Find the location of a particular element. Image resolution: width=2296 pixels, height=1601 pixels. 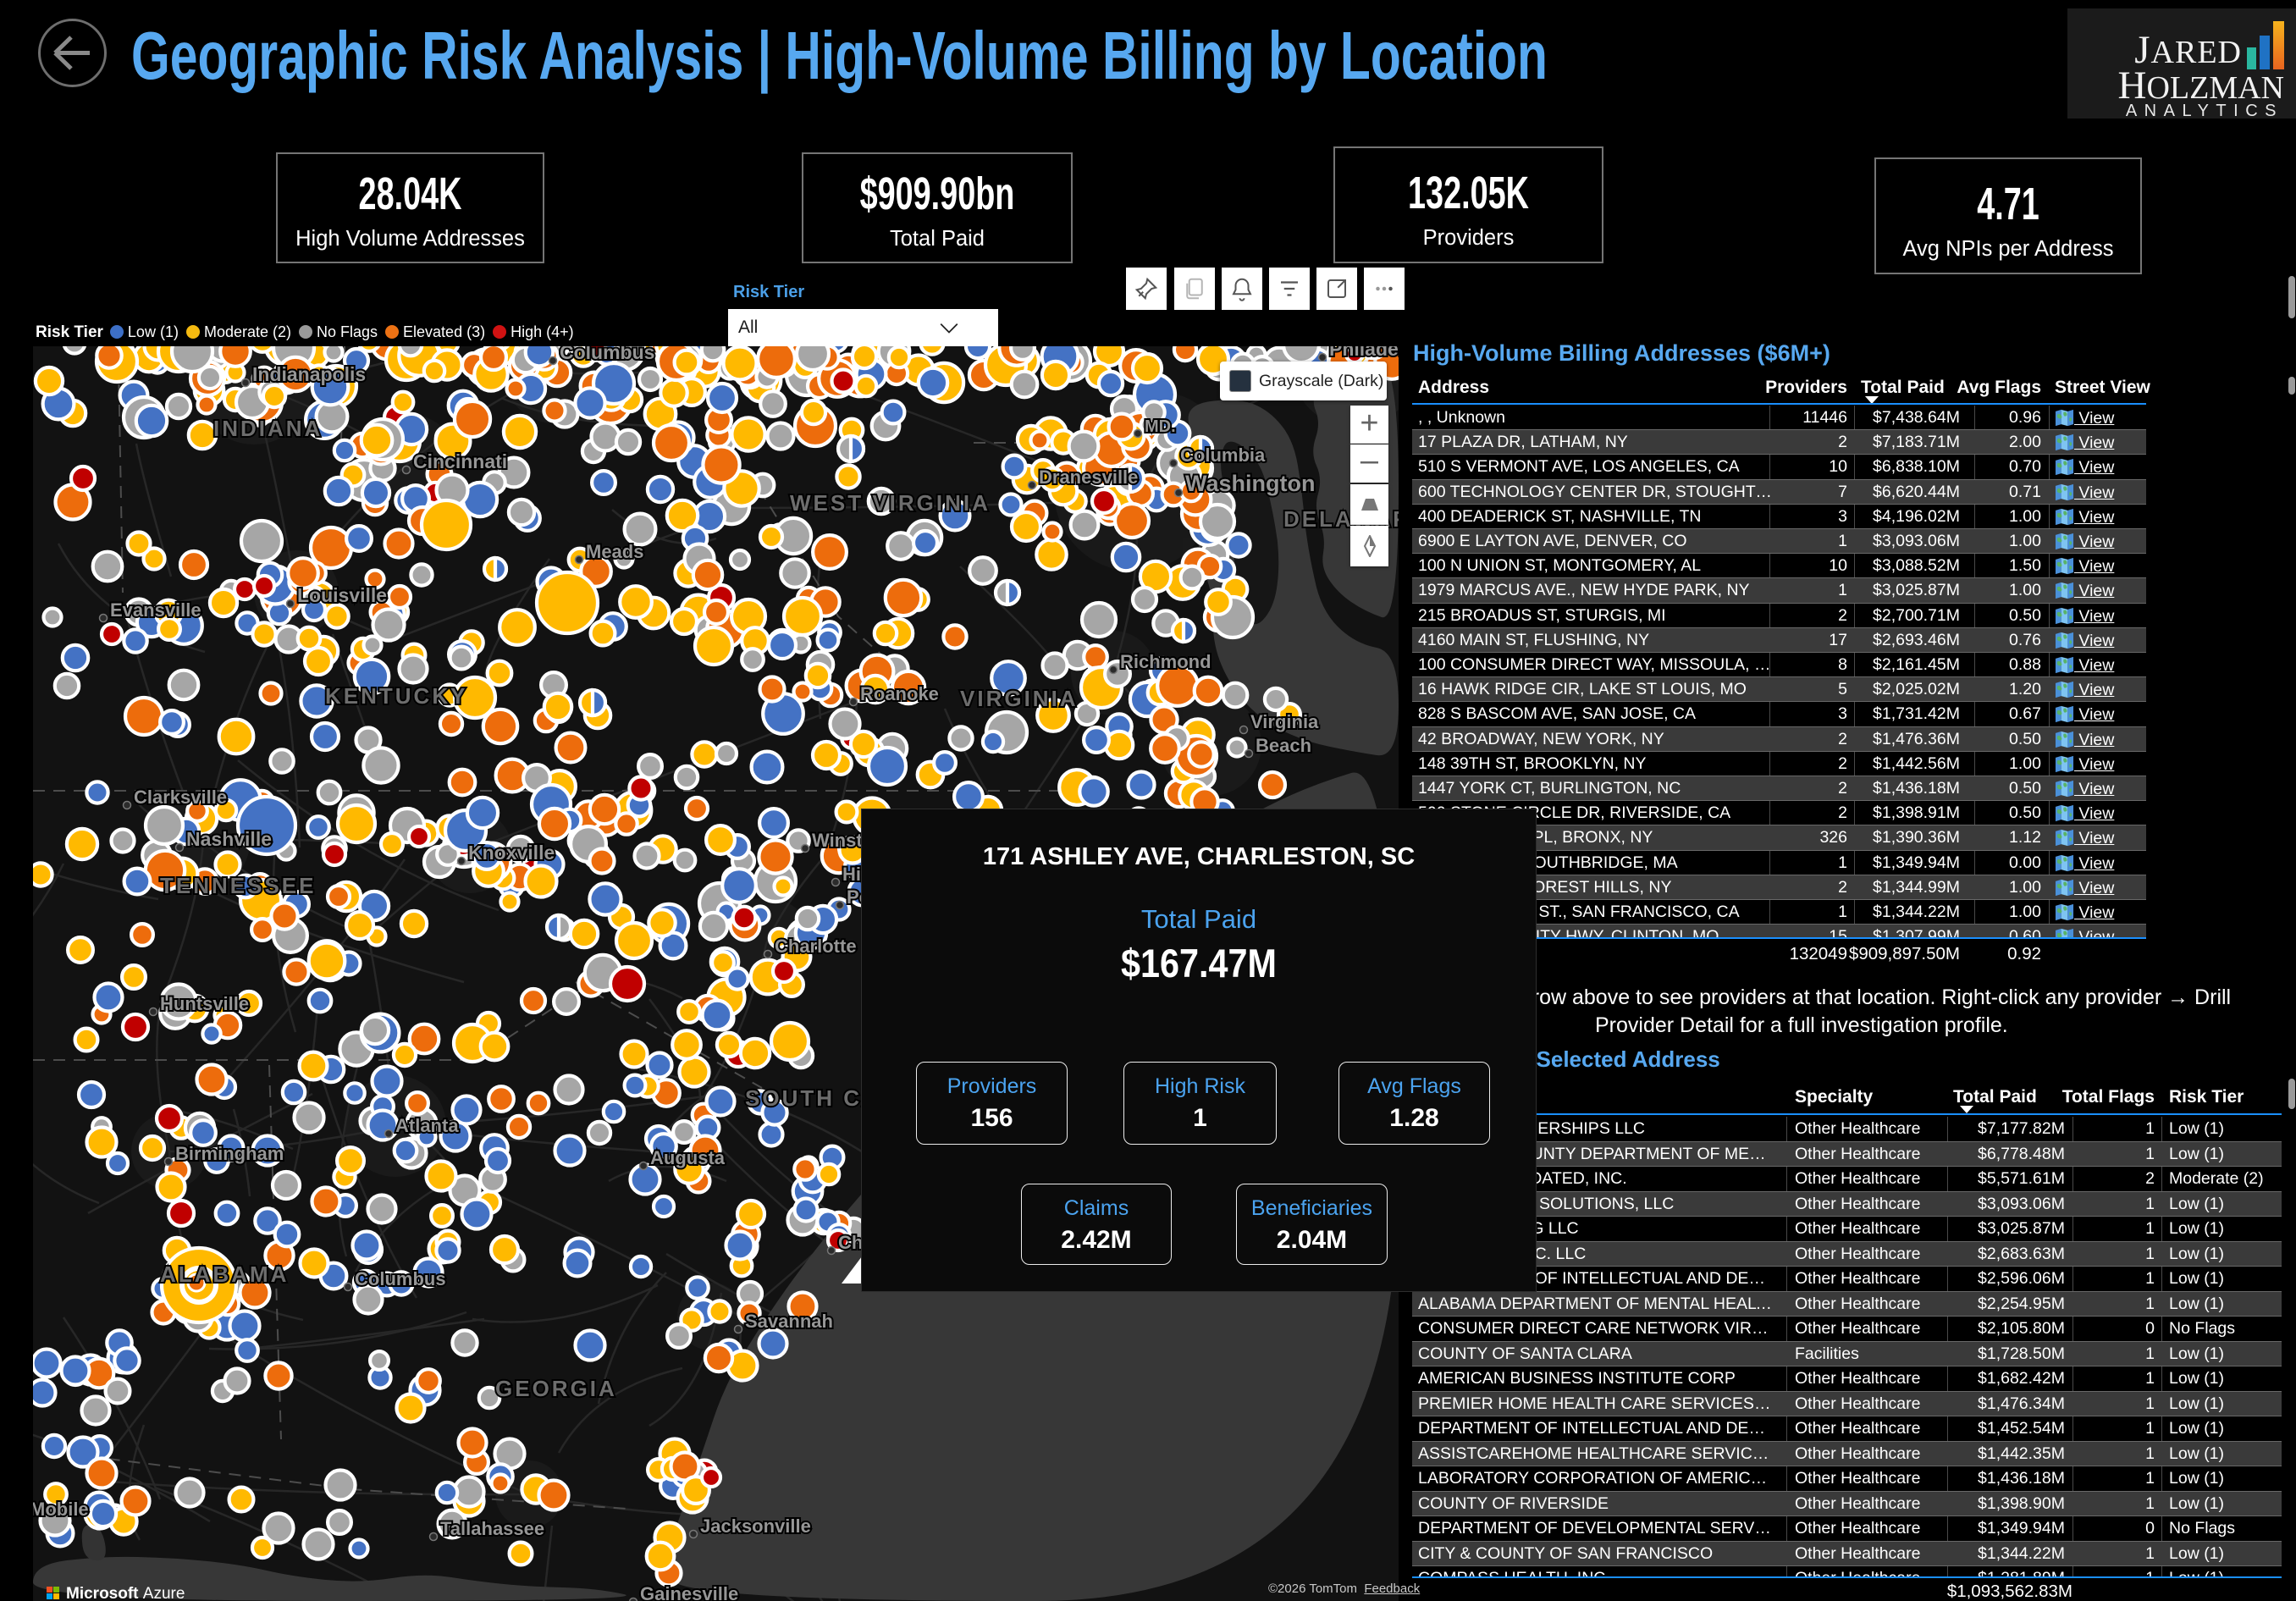

svg-text: Birmingham is located at coordinates (229, 1153).